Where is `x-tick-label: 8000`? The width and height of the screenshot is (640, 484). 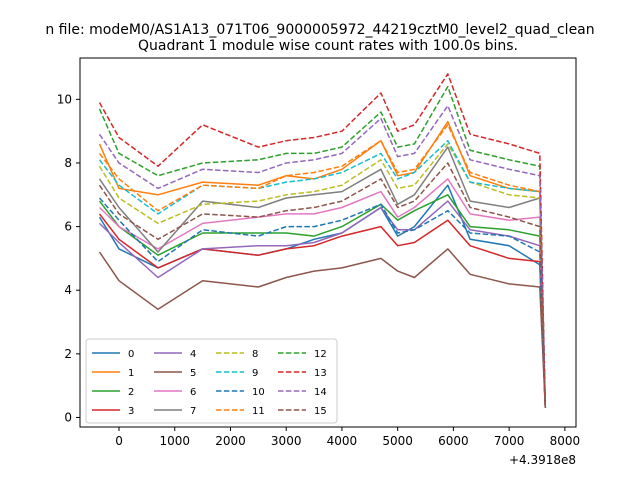
x-tick-label: 8000 is located at coordinates (565, 441).